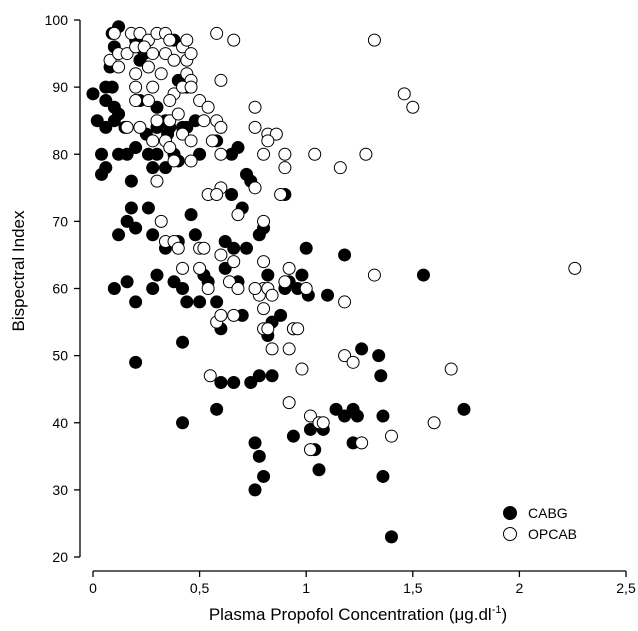 The height and width of the screenshot is (631, 638). I want to click on legend-marker-cabg, so click(510, 513).